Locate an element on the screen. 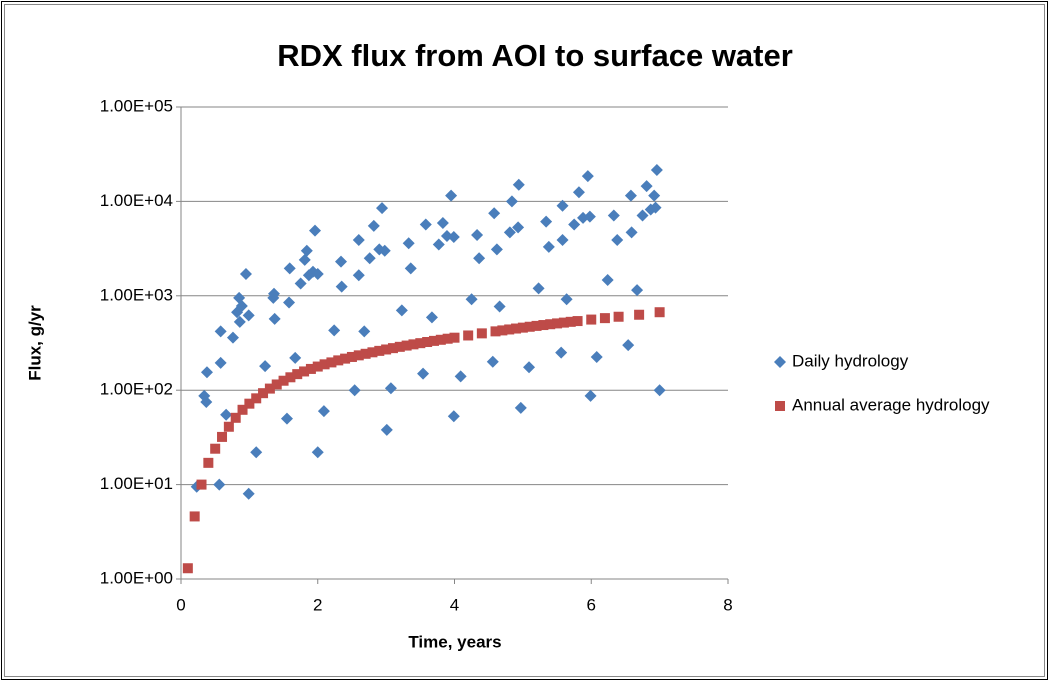 The image size is (1049, 681). x-tick-label: 0 is located at coordinates (180, 604).